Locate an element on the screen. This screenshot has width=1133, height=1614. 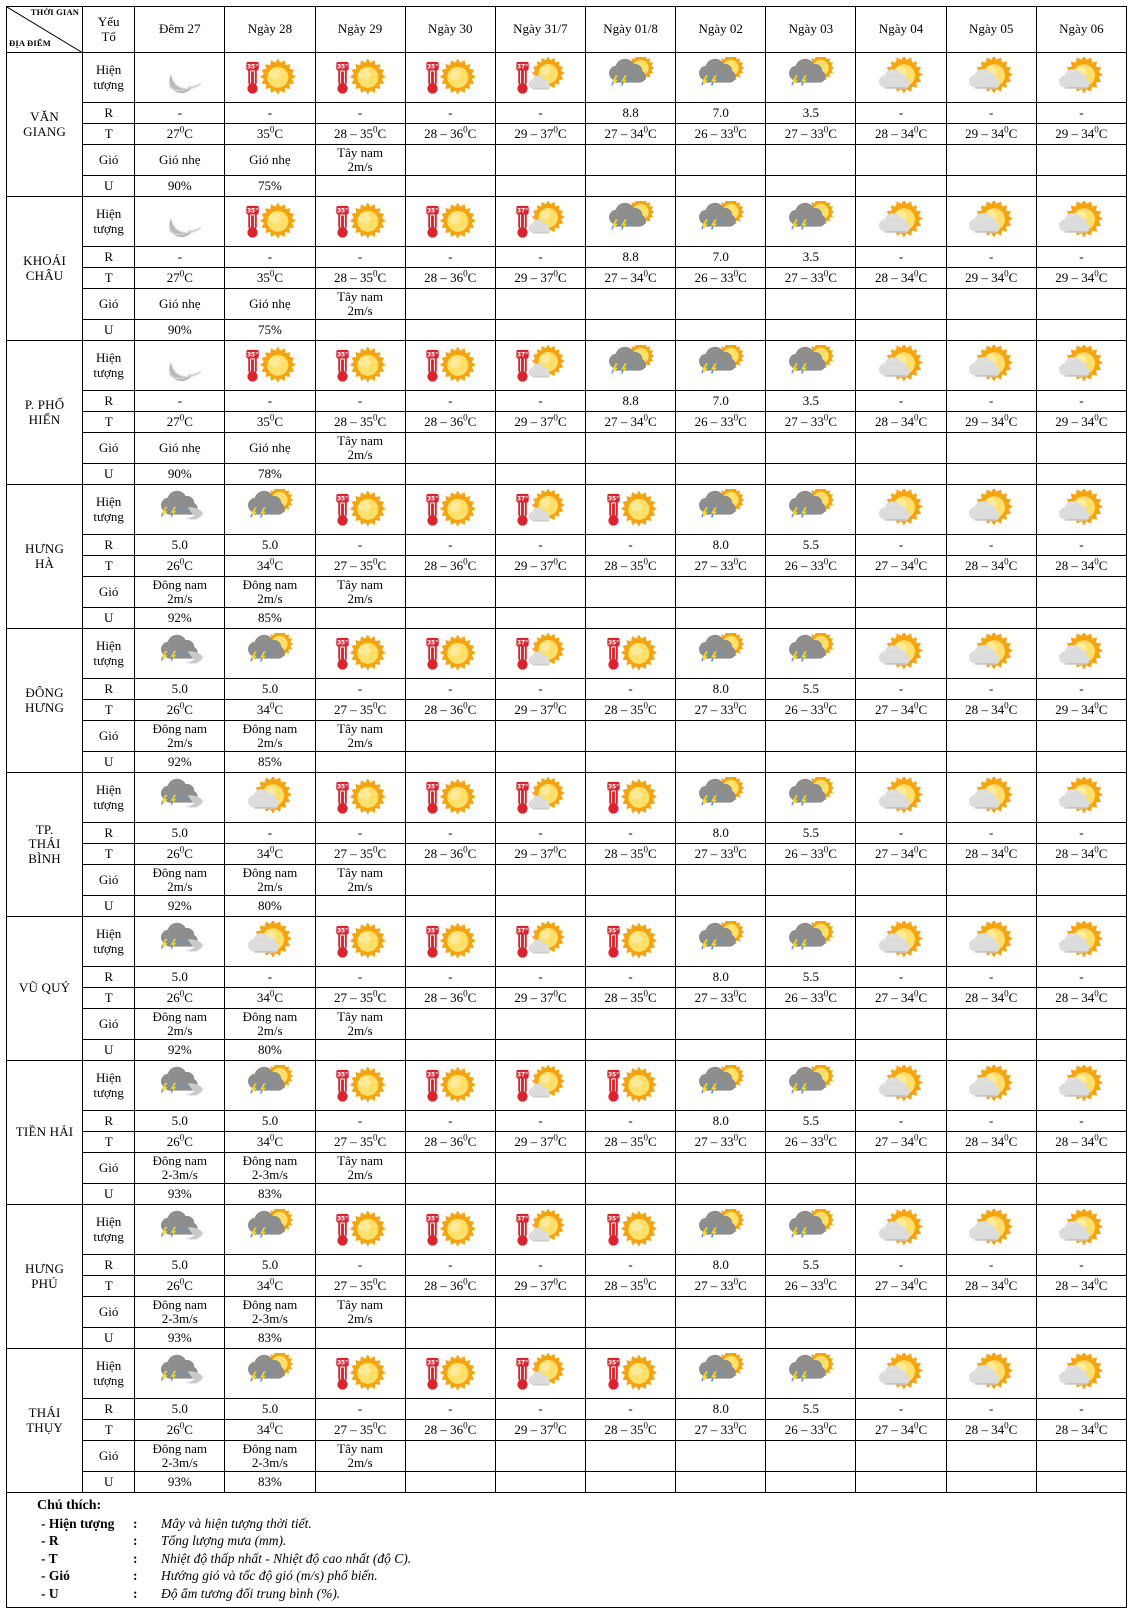
rainfall-cell: 8.0 is located at coordinates (721, 977).